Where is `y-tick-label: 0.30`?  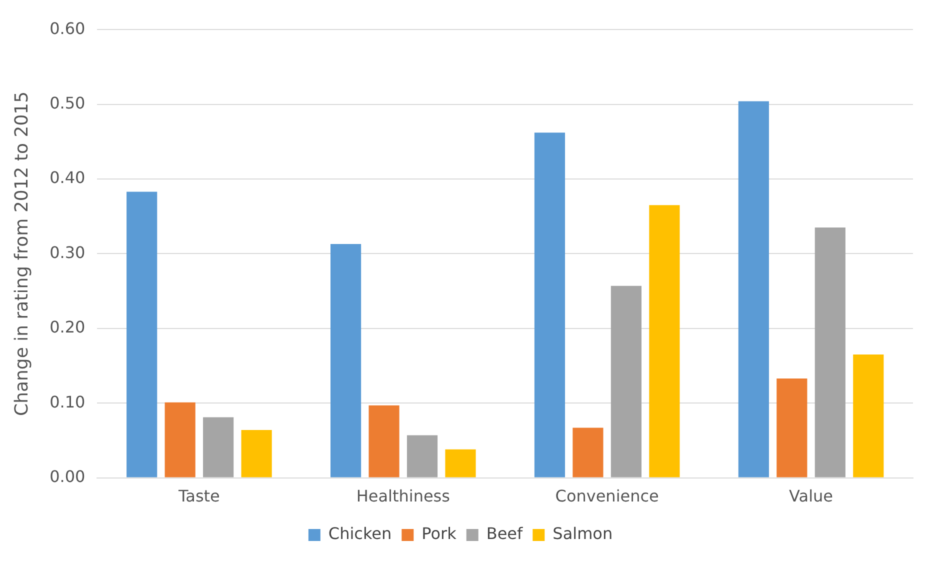
y-tick-label: 0.30 is located at coordinates (68, 252).